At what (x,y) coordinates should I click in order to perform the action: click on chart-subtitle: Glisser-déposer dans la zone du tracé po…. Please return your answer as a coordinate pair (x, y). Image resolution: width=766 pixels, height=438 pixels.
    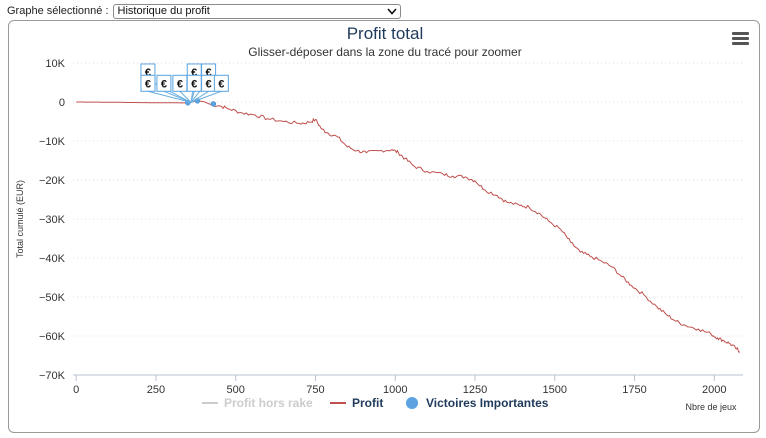
    Looking at the image, I should click on (384, 52).